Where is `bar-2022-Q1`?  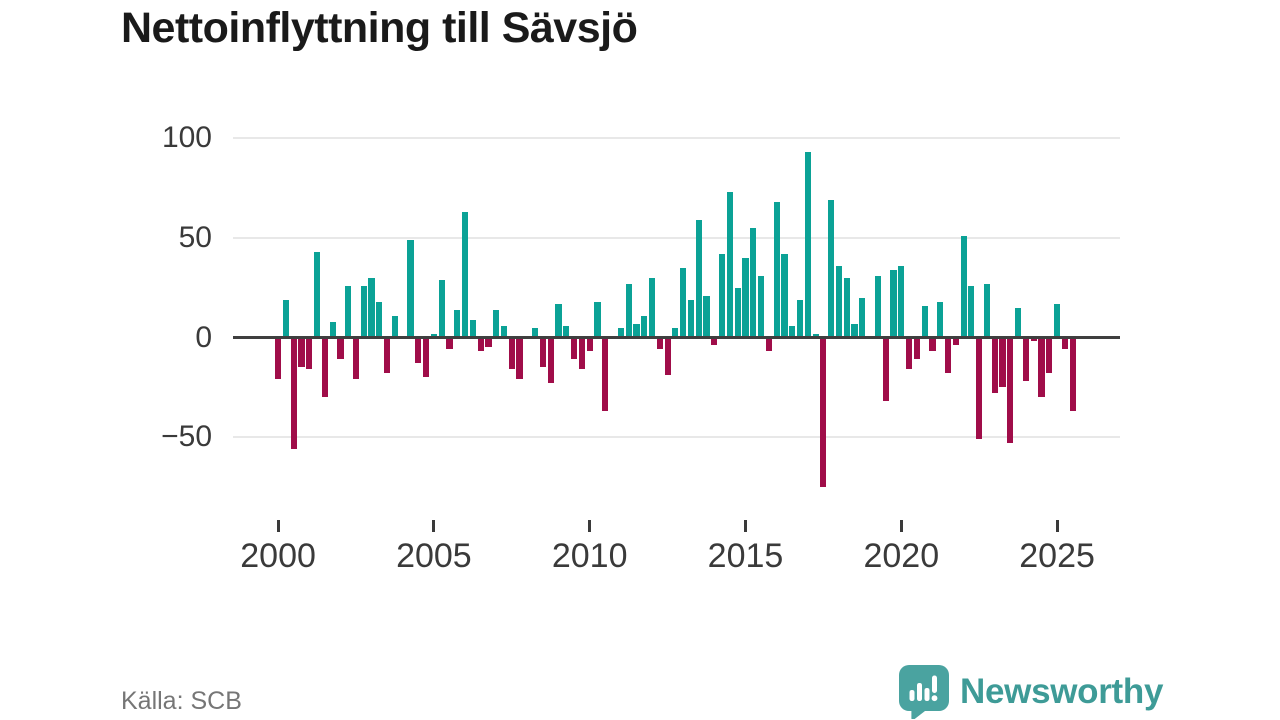
bar-2022-Q1 is located at coordinates (963, 286).